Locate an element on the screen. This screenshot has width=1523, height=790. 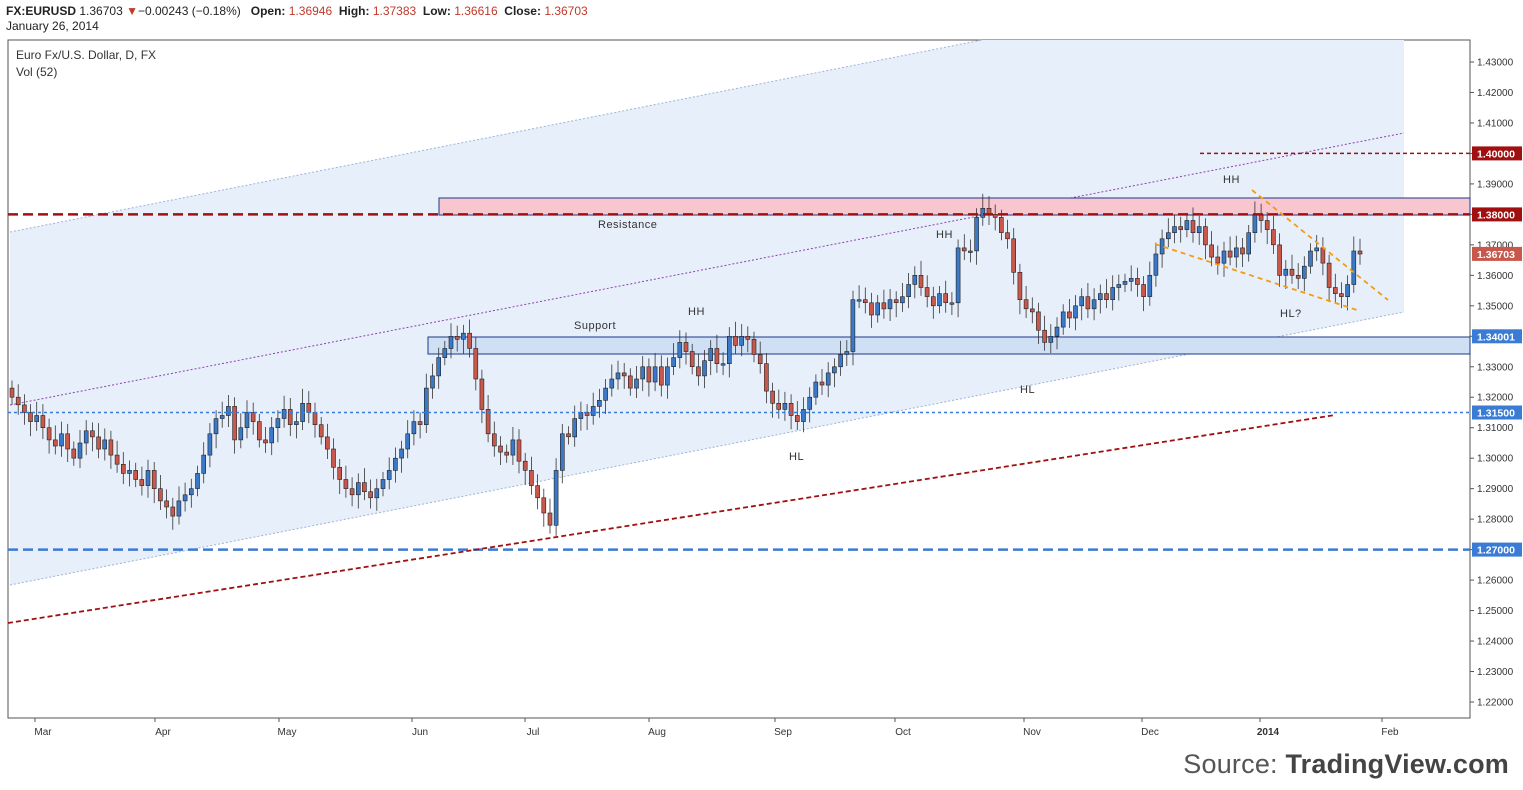
volume-indicator-label: Vol (52) is located at coordinates (37, 72).